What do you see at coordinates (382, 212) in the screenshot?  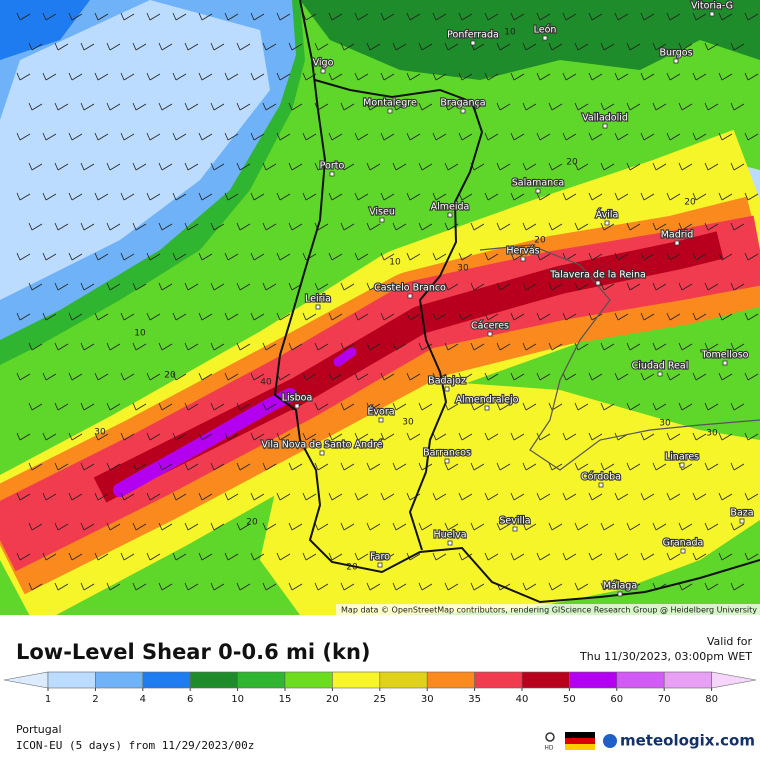 I see `city-label: Viseu` at bounding box center [382, 212].